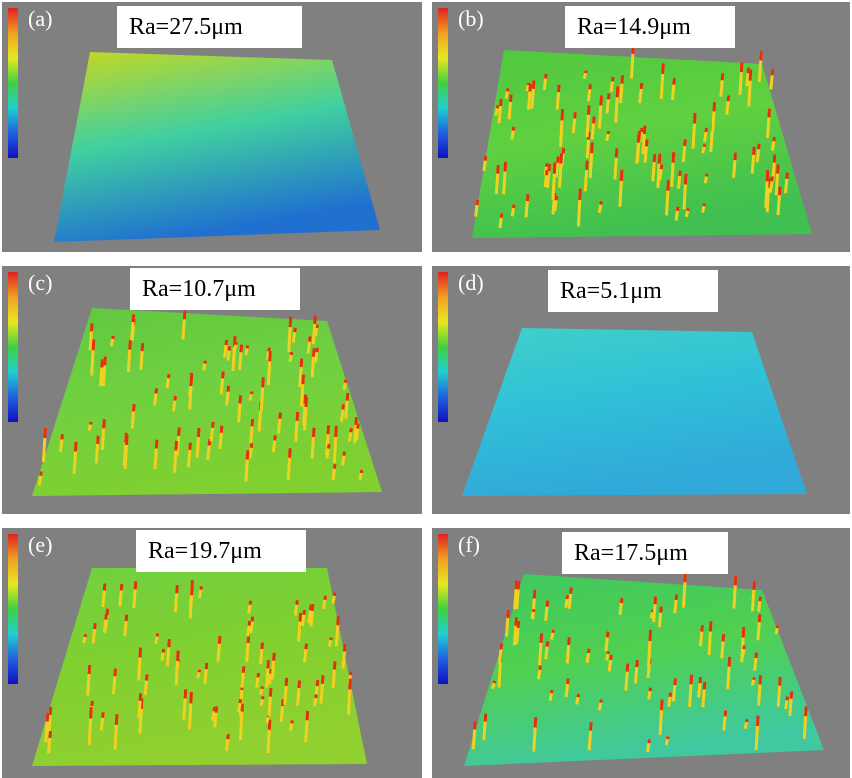  What do you see at coordinates (40, 18) in the screenshot?
I see `panel-label: (a)` at bounding box center [40, 18].